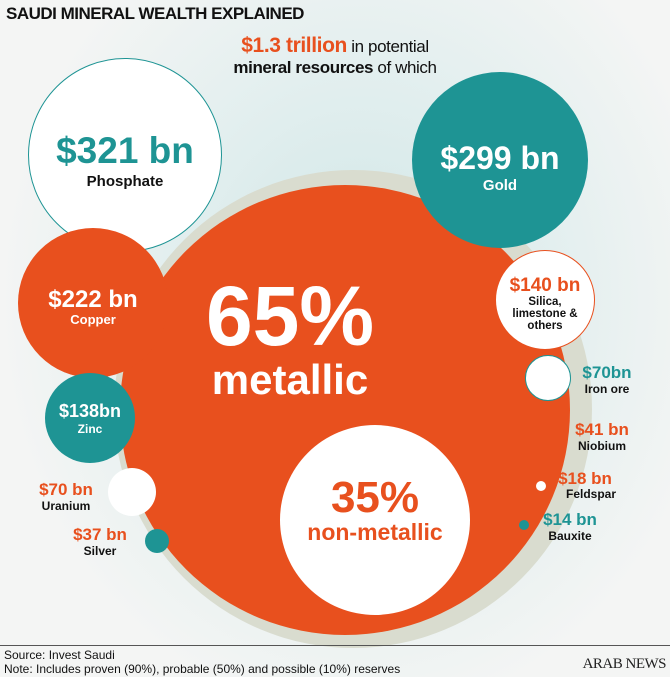 The height and width of the screenshot is (677, 670). Describe the element at coordinates (570, 536) in the screenshot. I see `bauxite-name: Bauxite` at that location.